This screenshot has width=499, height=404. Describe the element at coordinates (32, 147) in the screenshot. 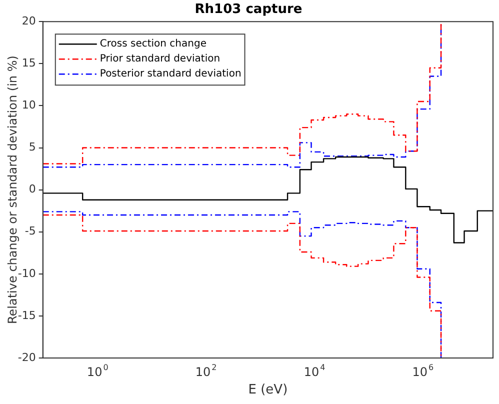

I see `y-tick-label: 5` at that location.